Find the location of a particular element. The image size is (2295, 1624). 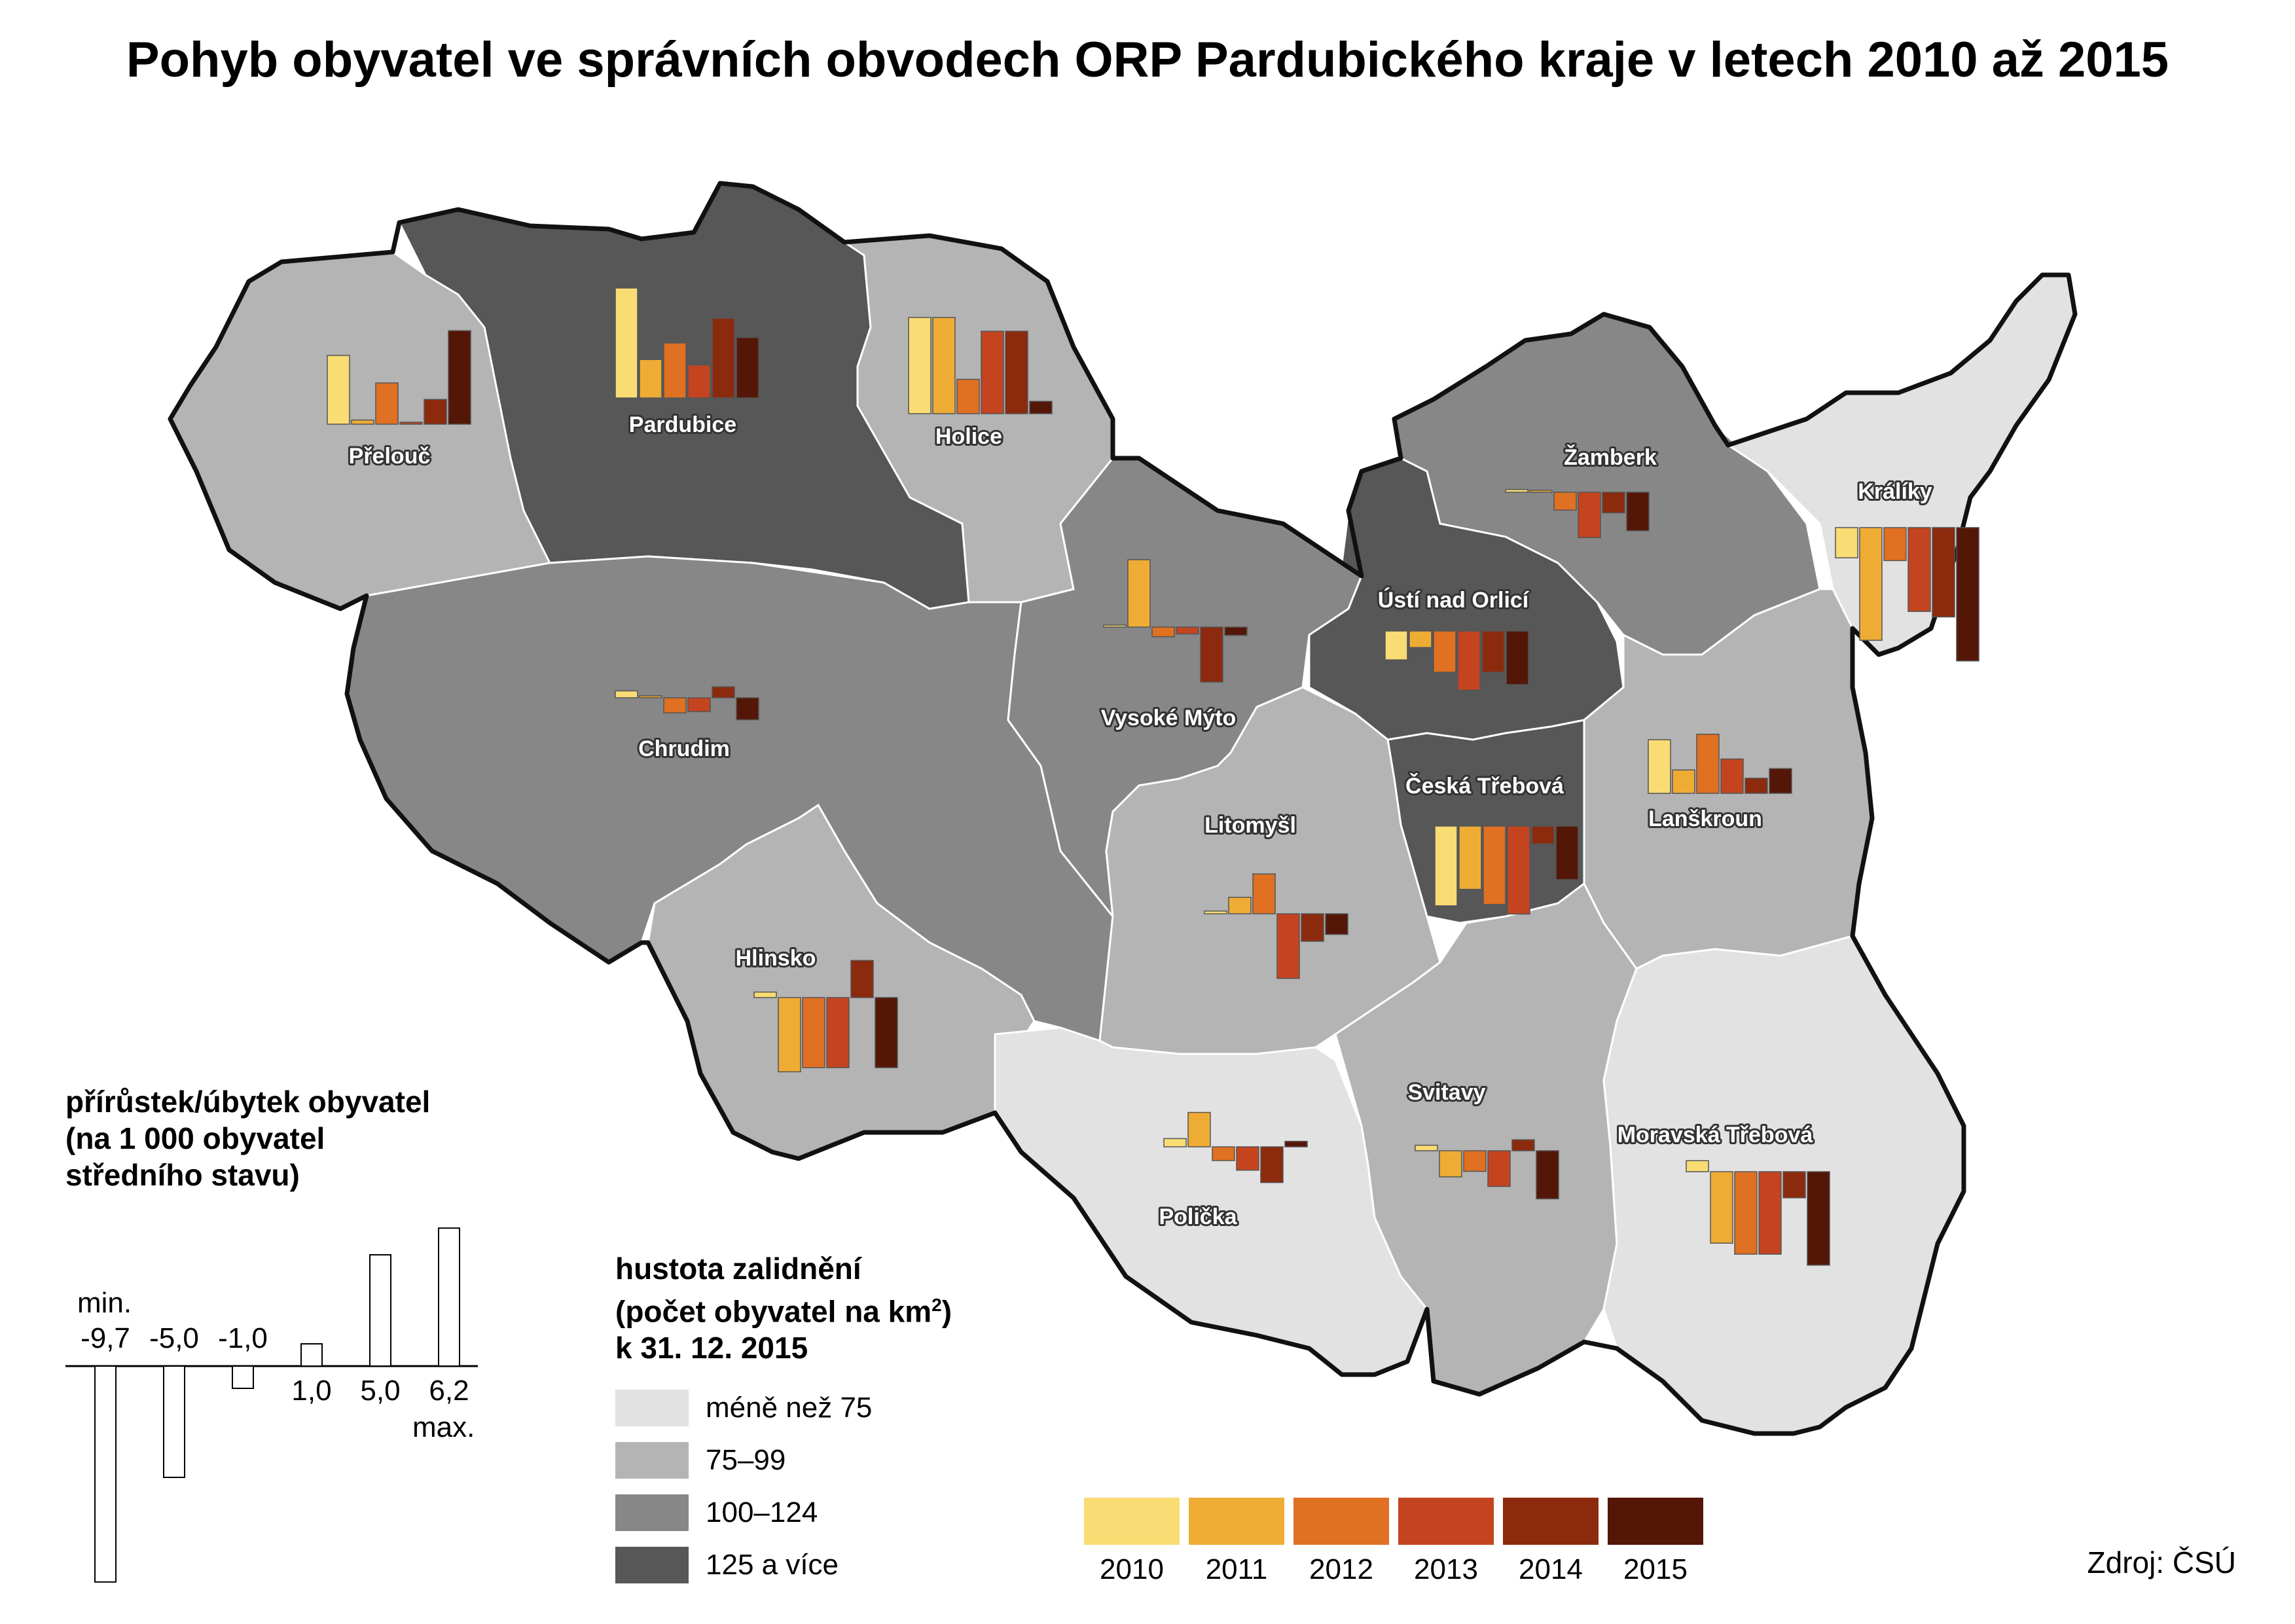

bar-litomysl-2010 is located at coordinates (1216, 912).